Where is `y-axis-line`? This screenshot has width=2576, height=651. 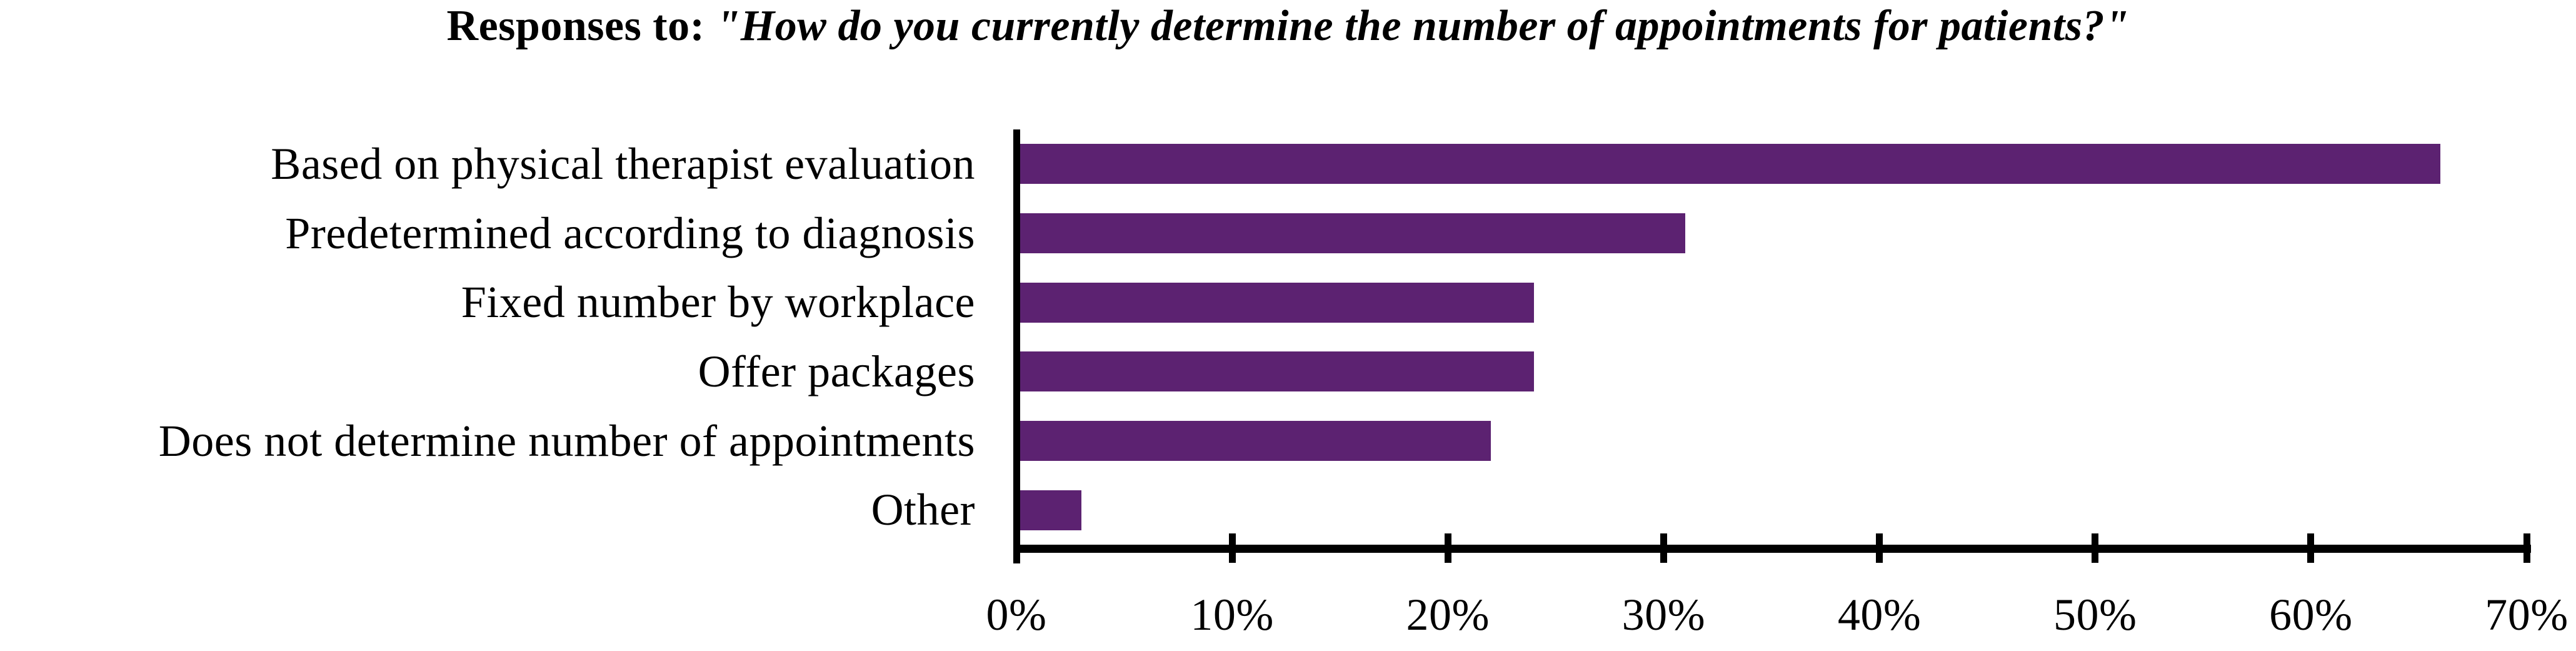
y-axis-line is located at coordinates (1016, 346).